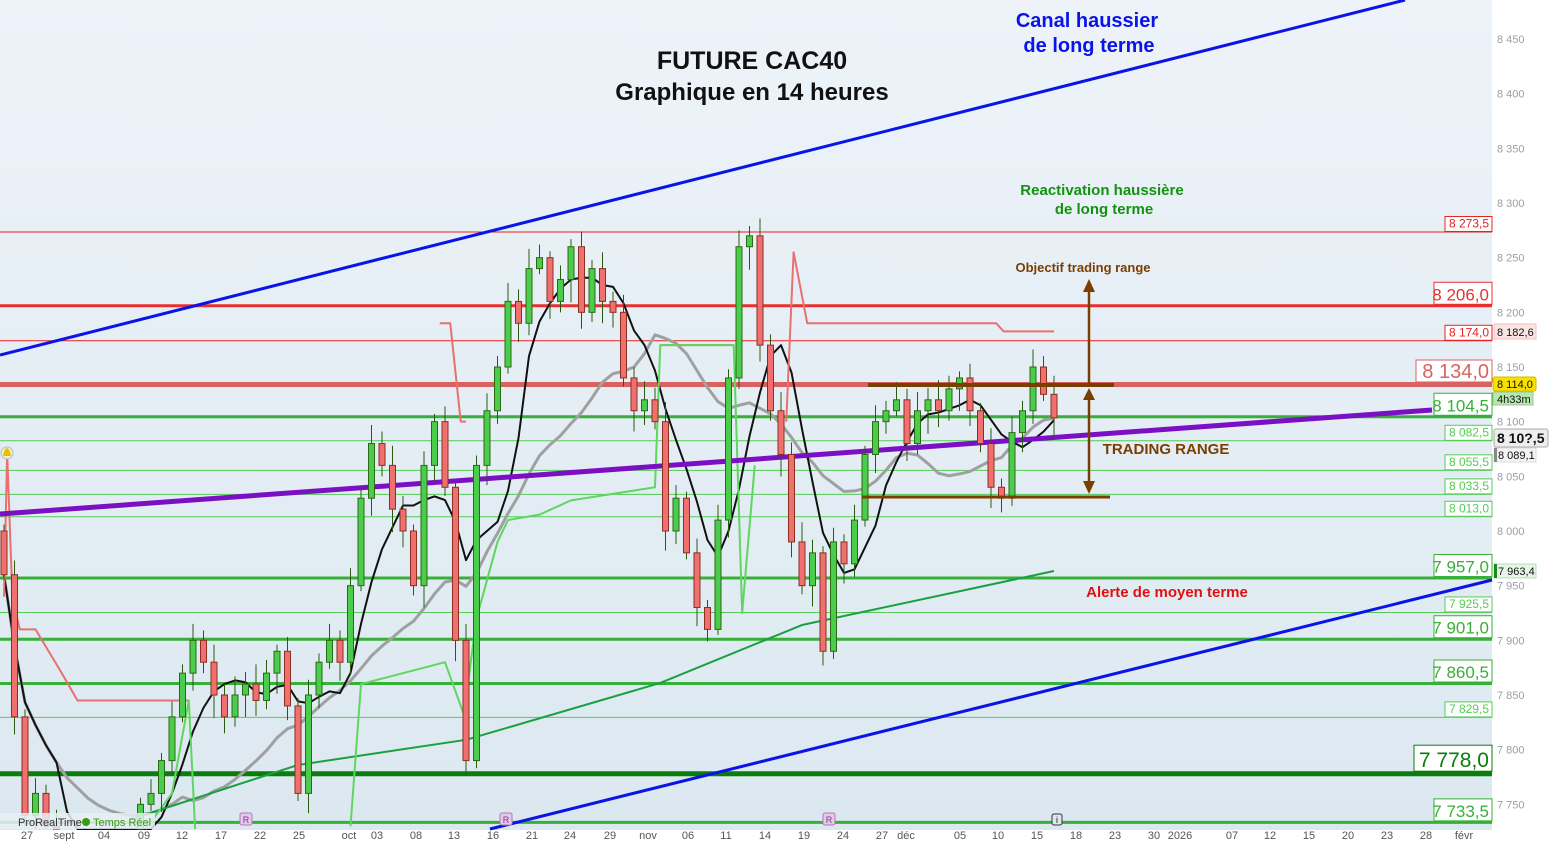 The width and height of the screenshot is (1549, 841). I want to click on upper-band-line, so click(96, 577).